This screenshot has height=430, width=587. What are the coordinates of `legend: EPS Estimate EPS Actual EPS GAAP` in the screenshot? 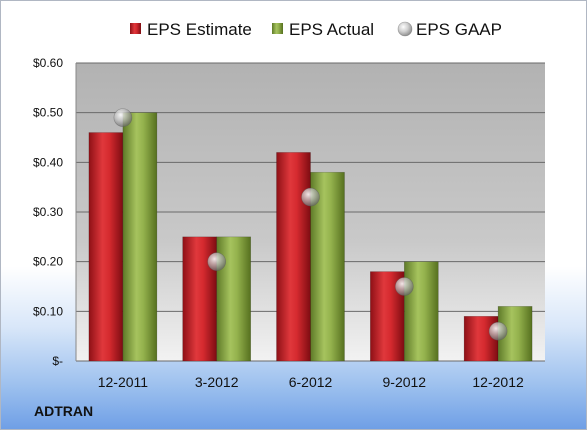 It's located at (316, 29).